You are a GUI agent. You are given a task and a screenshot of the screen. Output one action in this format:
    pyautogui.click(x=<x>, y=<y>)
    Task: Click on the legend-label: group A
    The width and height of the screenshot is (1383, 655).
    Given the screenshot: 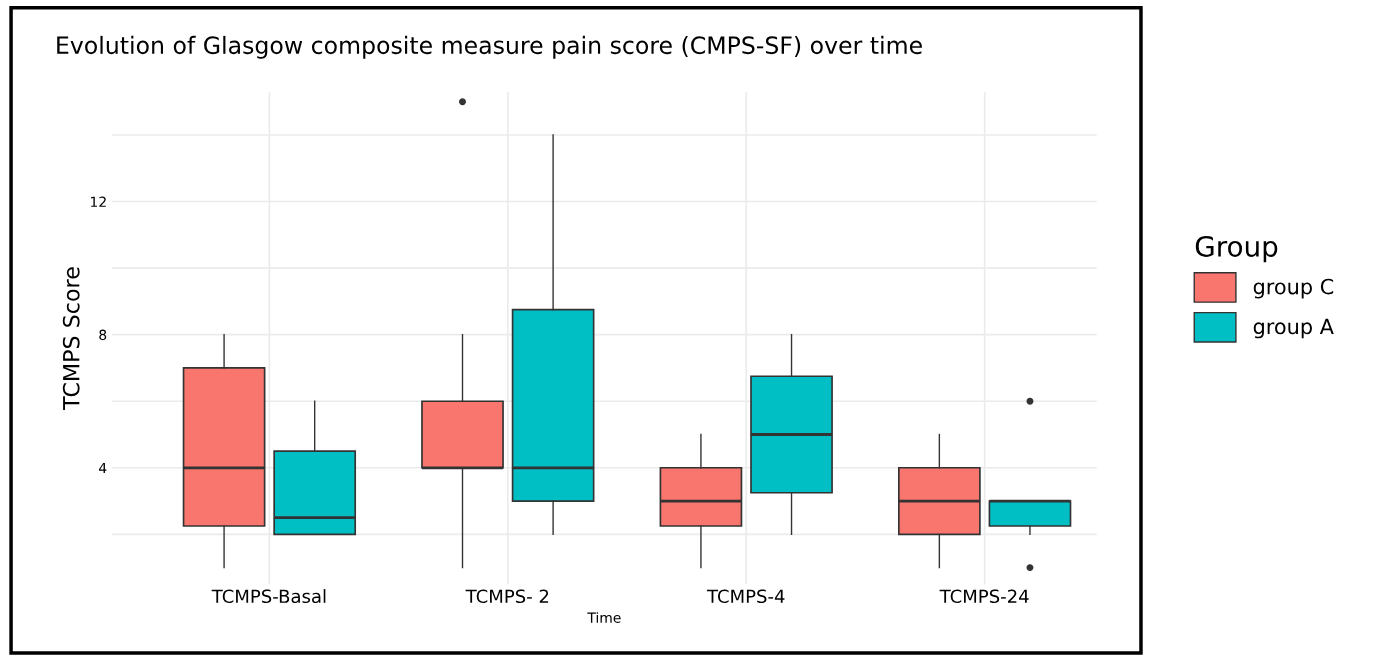 What is the action you would take?
    pyautogui.click(x=1293, y=328)
    